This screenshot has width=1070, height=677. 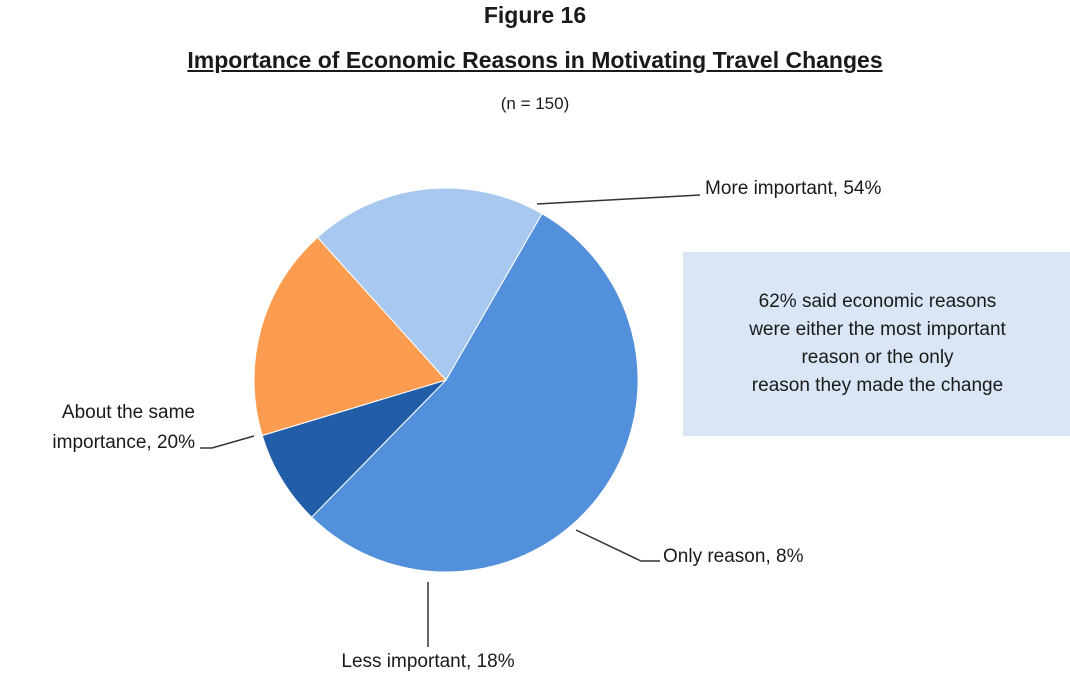 I want to click on slice-label-only-reason: Only reason, 8%, so click(x=733, y=556).